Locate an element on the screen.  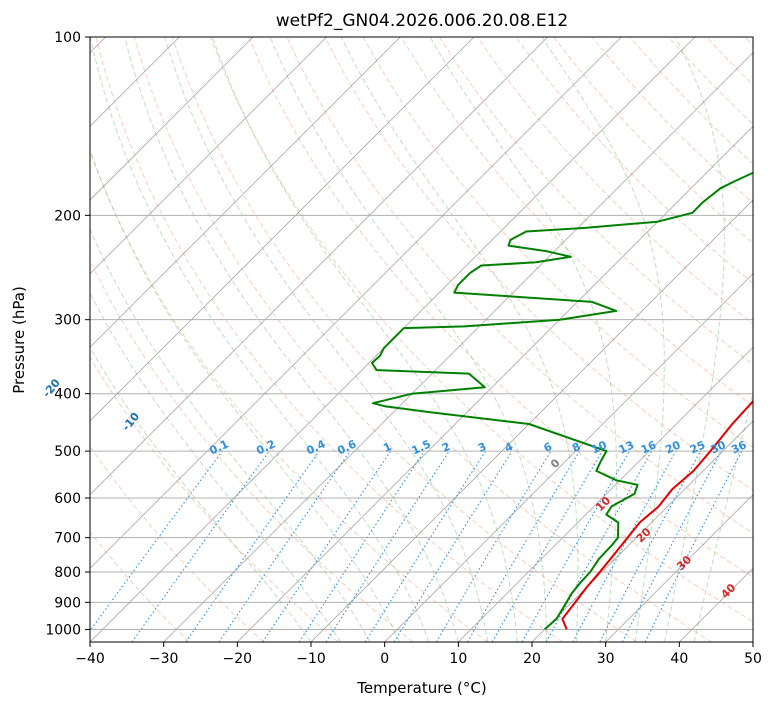
y-tick-label: 300 is located at coordinates (67, 321).